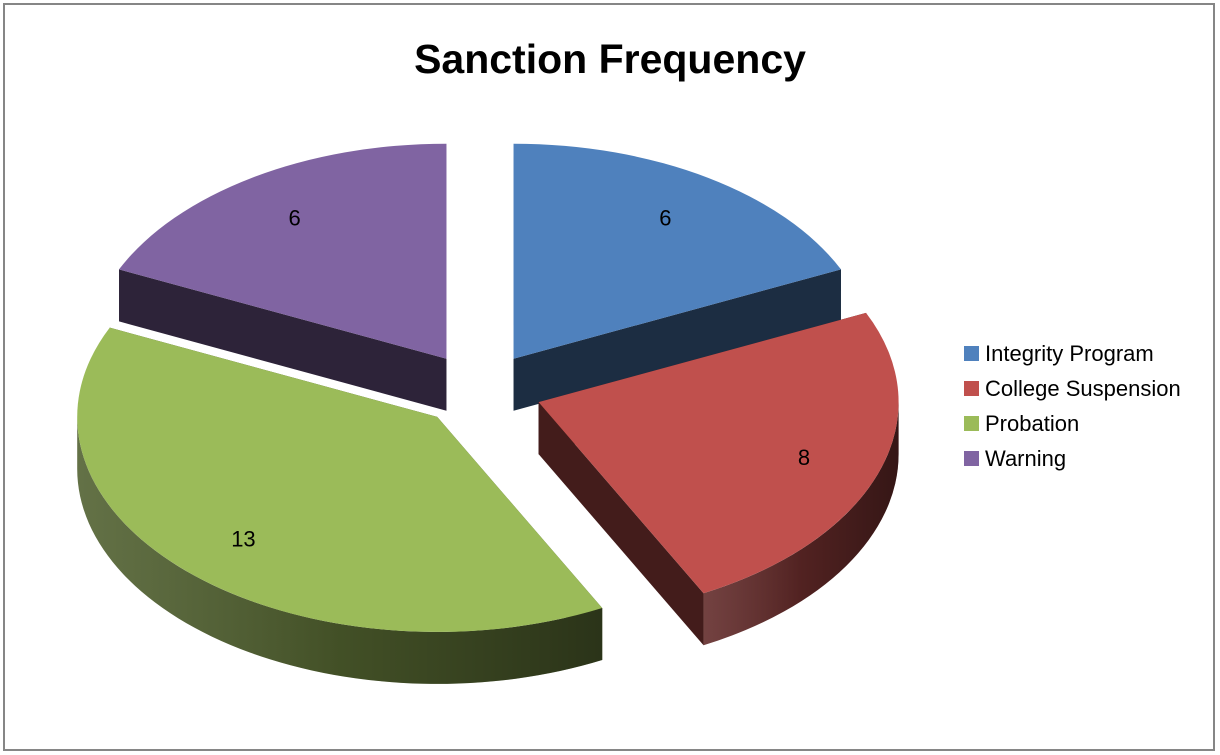 The image size is (1220, 755). I want to click on pie-slice-edge-shading, so click(801, 524).